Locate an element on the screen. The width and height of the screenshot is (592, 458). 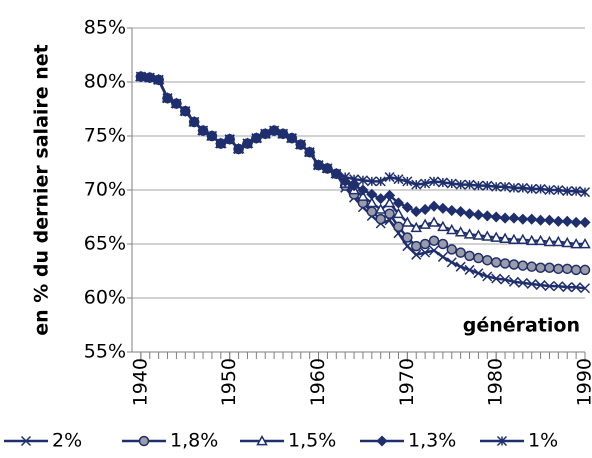
y-tick-label: 65% is located at coordinates (105, 244).